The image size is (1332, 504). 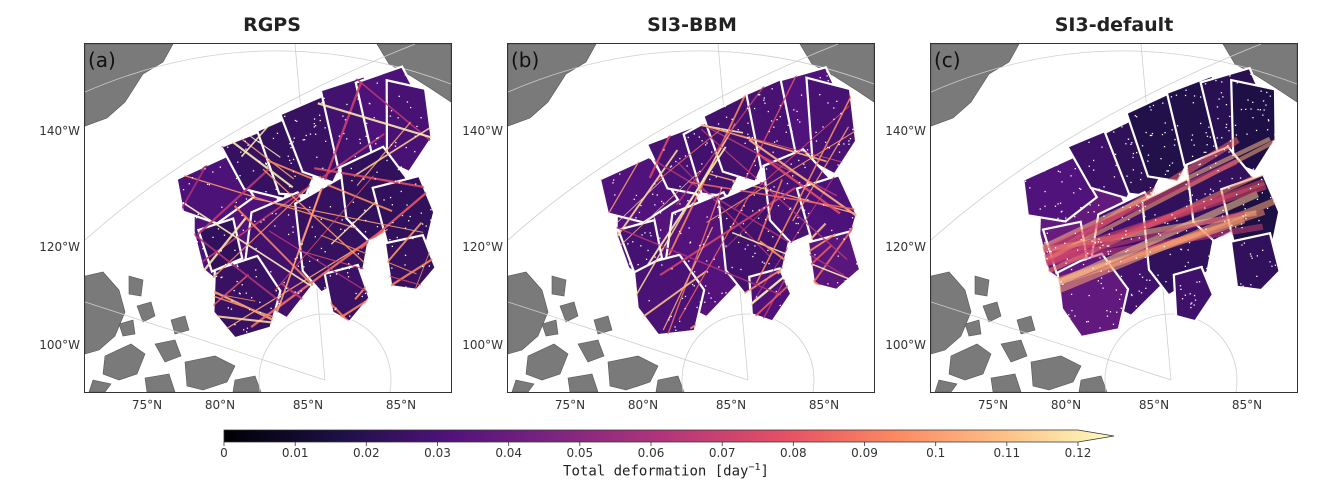 I want to click on colorbar-tick-label: 0.04, so click(x=508, y=452).